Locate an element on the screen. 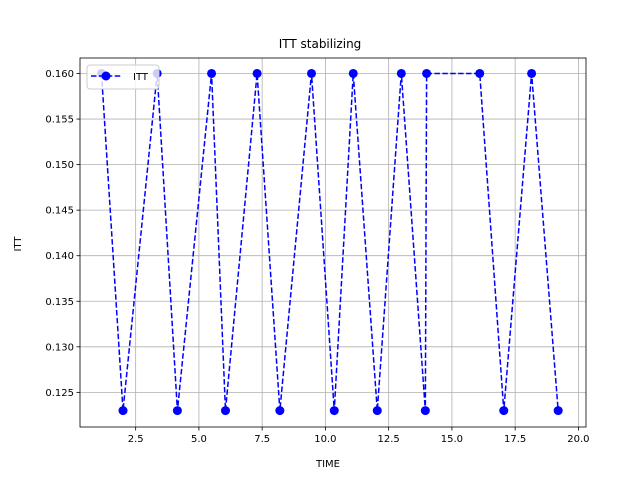 This screenshot has height=480, width=640. x-tick-label: 5.0 is located at coordinates (199, 439).